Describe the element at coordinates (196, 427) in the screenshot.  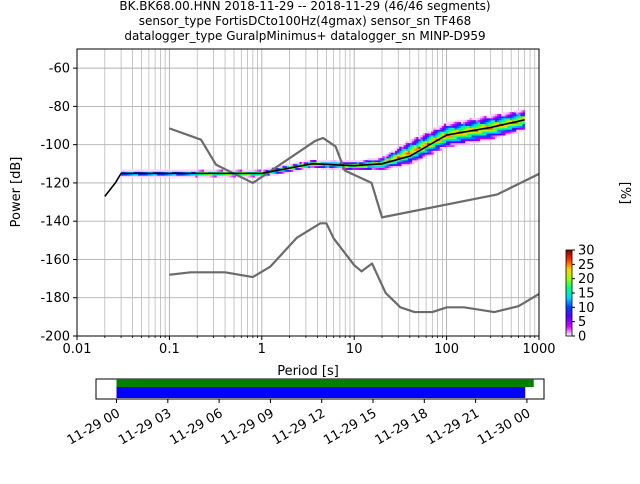
I see `timeline-tick-label: 11-29 06` at that location.